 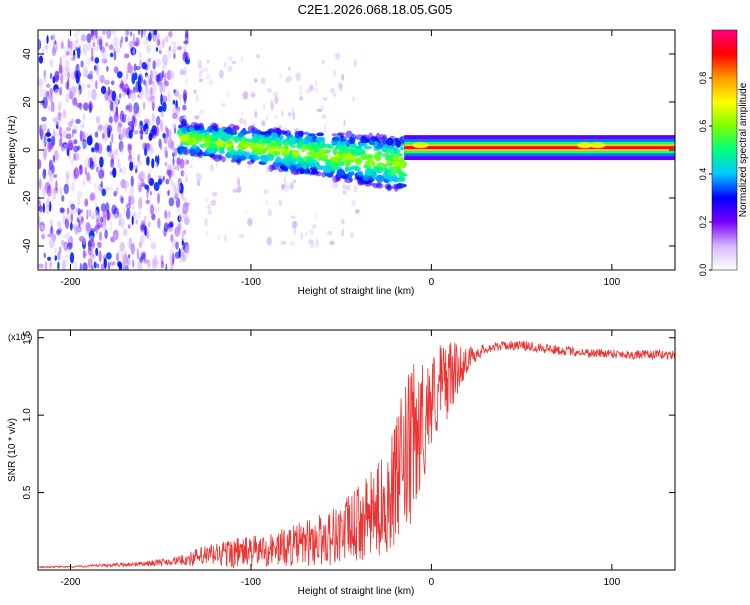 What do you see at coordinates (20, 337) in the screenshot?
I see `snr-y-multiplier: (x10⁴)` at bounding box center [20, 337].